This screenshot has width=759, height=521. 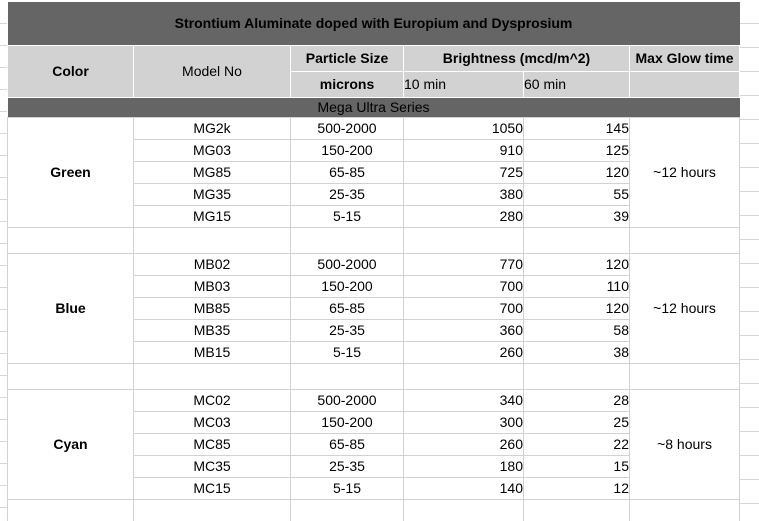 I want to click on brightness-60min-cell: 28, so click(x=576, y=400).